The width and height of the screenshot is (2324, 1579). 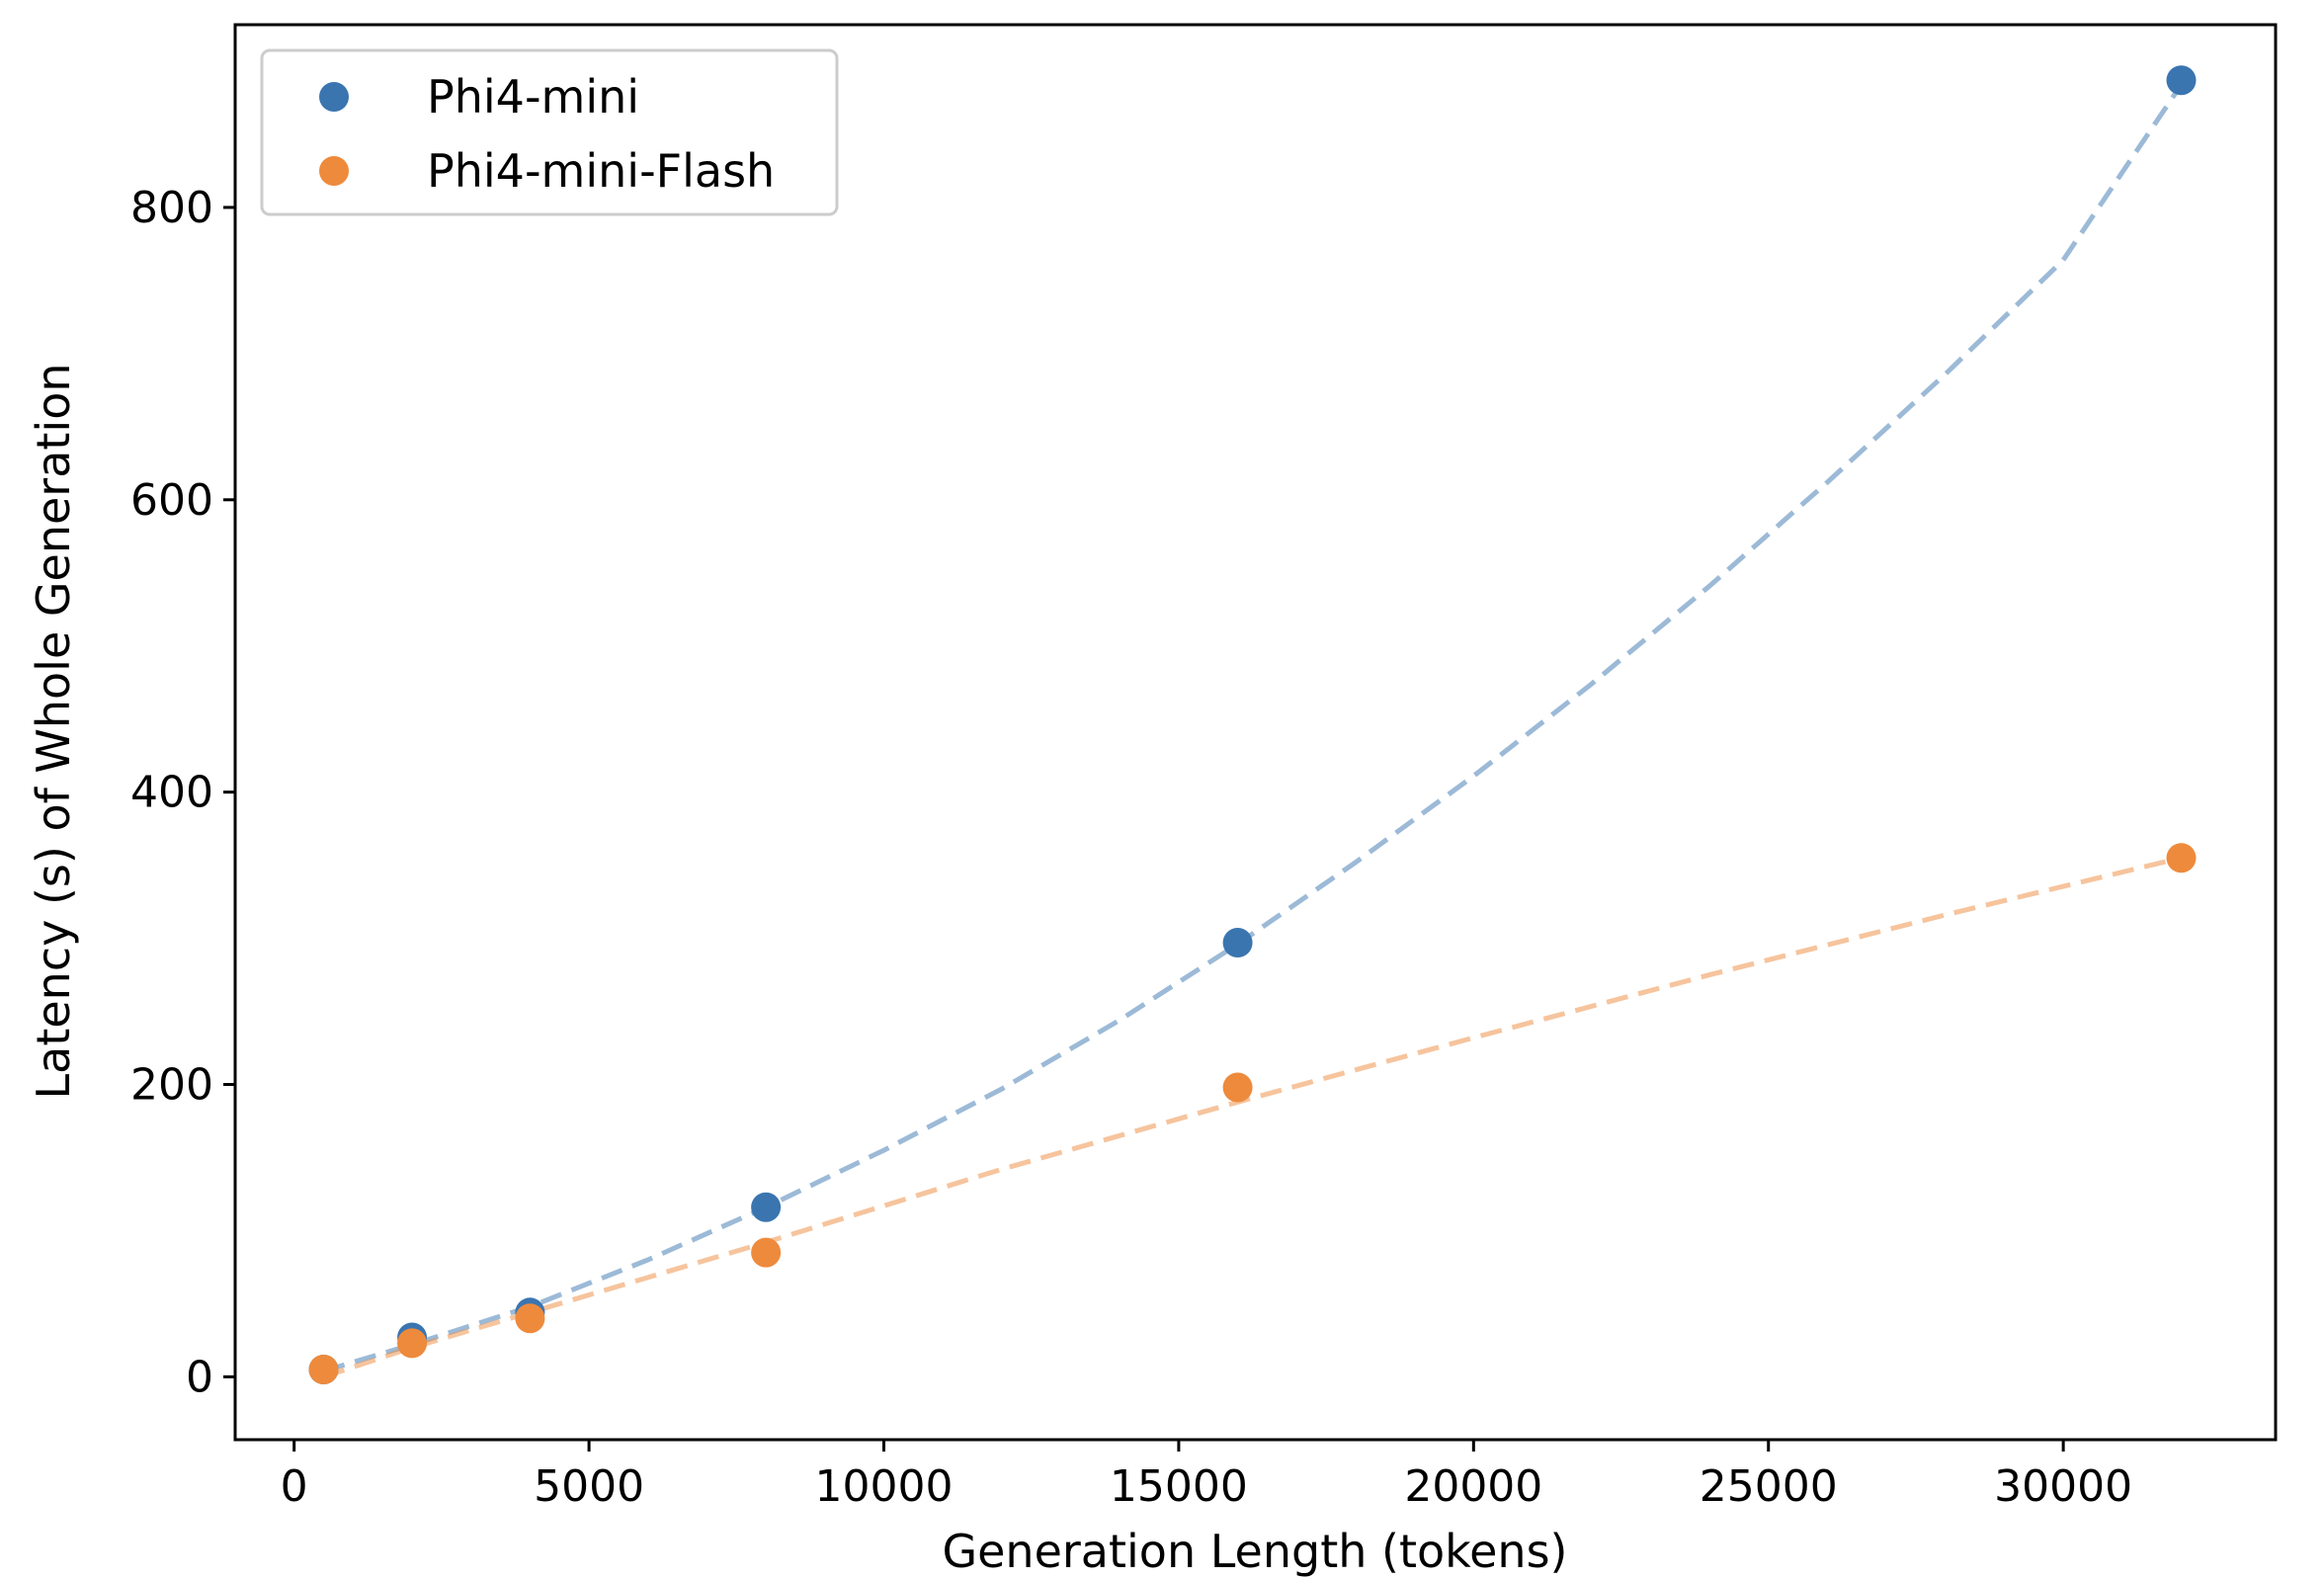 I want to click on x-axis: 0 5000 10000 15000 20000 25000 30000, so click(x=1206, y=1476).